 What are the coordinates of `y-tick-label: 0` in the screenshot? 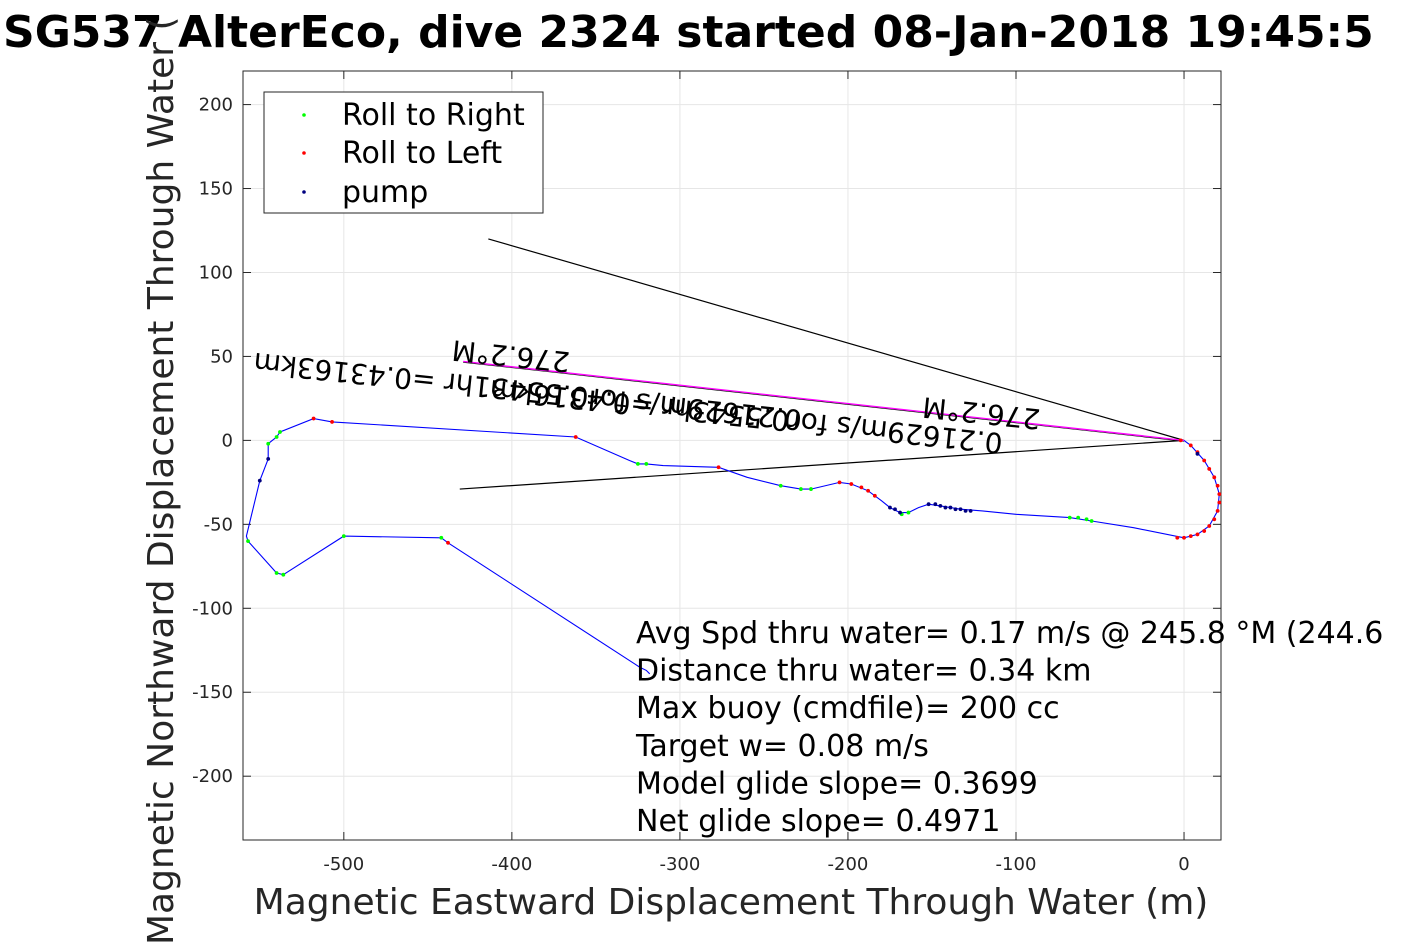 It's located at (227, 440).